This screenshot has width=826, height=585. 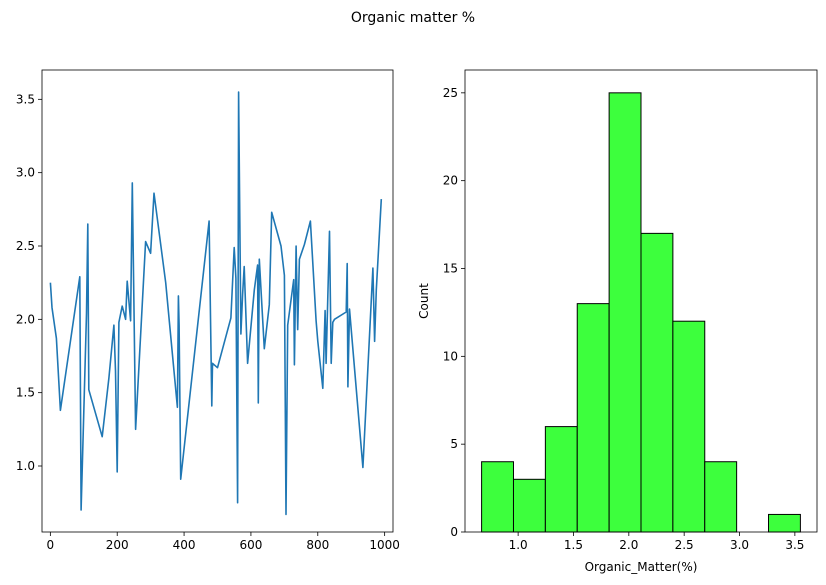 I want to click on histogram-y-label: Count, so click(x=424, y=301).